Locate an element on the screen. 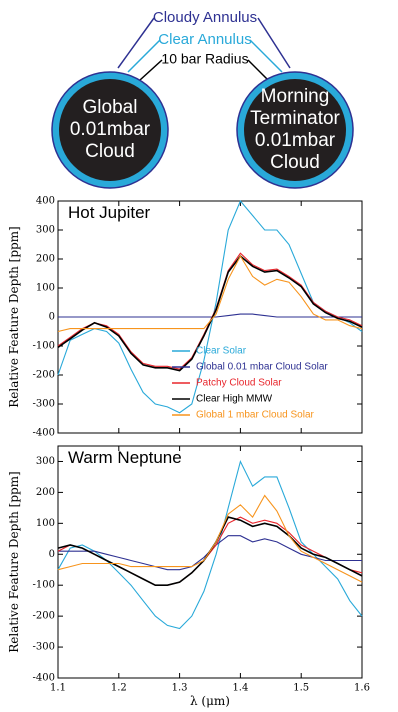 This screenshot has width=398, height=712. planet-label: Global is located at coordinates (110, 107).